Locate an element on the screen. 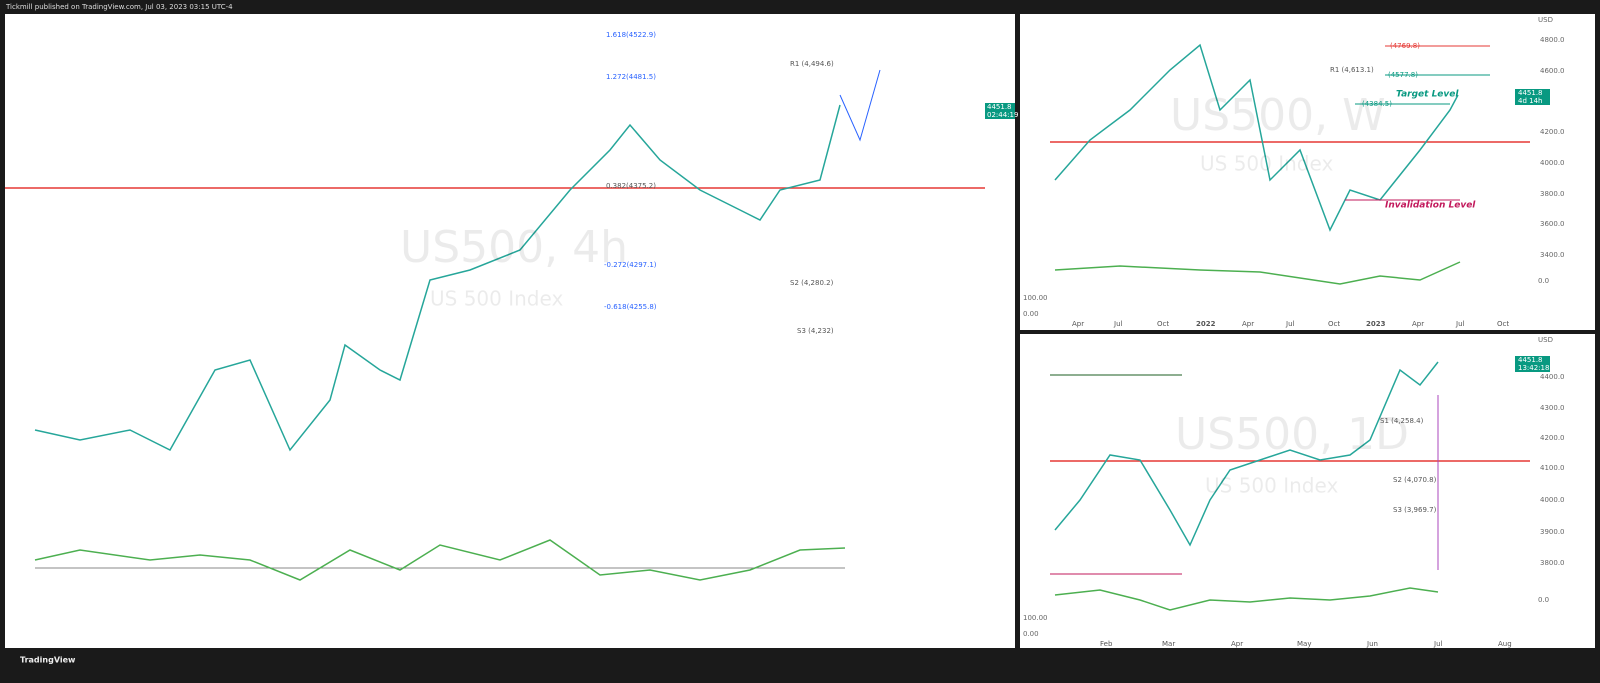 The image size is (1600, 683). projection is located at coordinates (860, 105).